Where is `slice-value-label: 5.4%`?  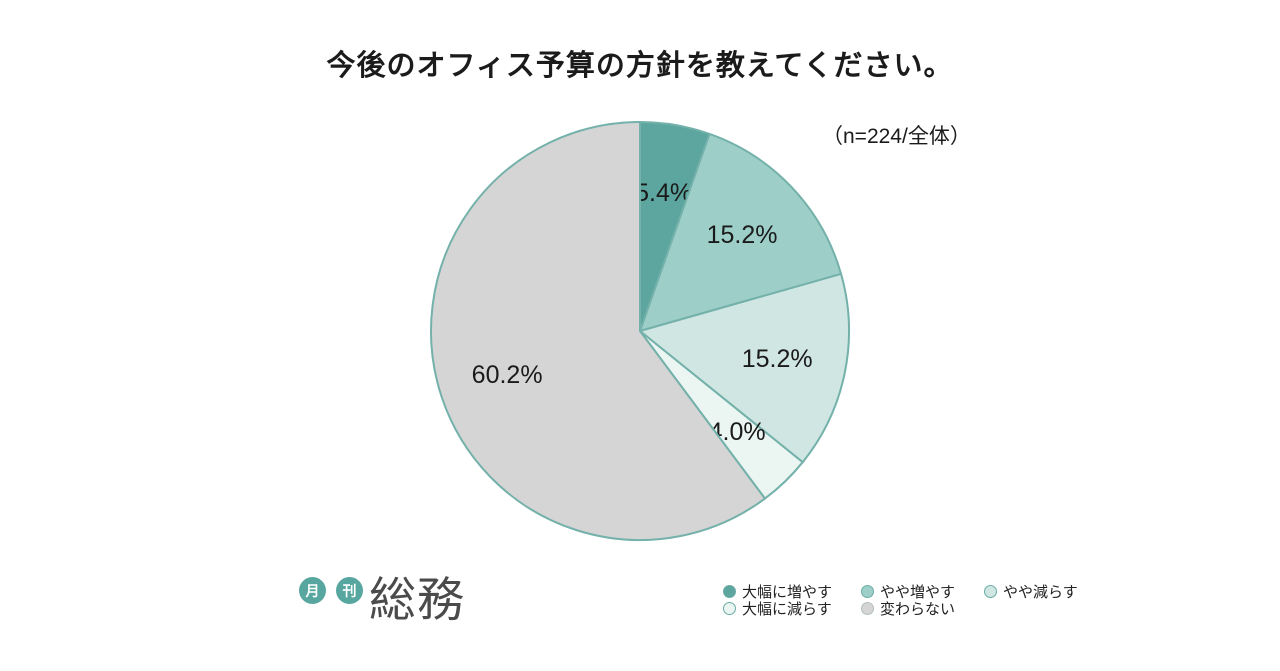 slice-value-label: 5.4% is located at coordinates (663, 193).